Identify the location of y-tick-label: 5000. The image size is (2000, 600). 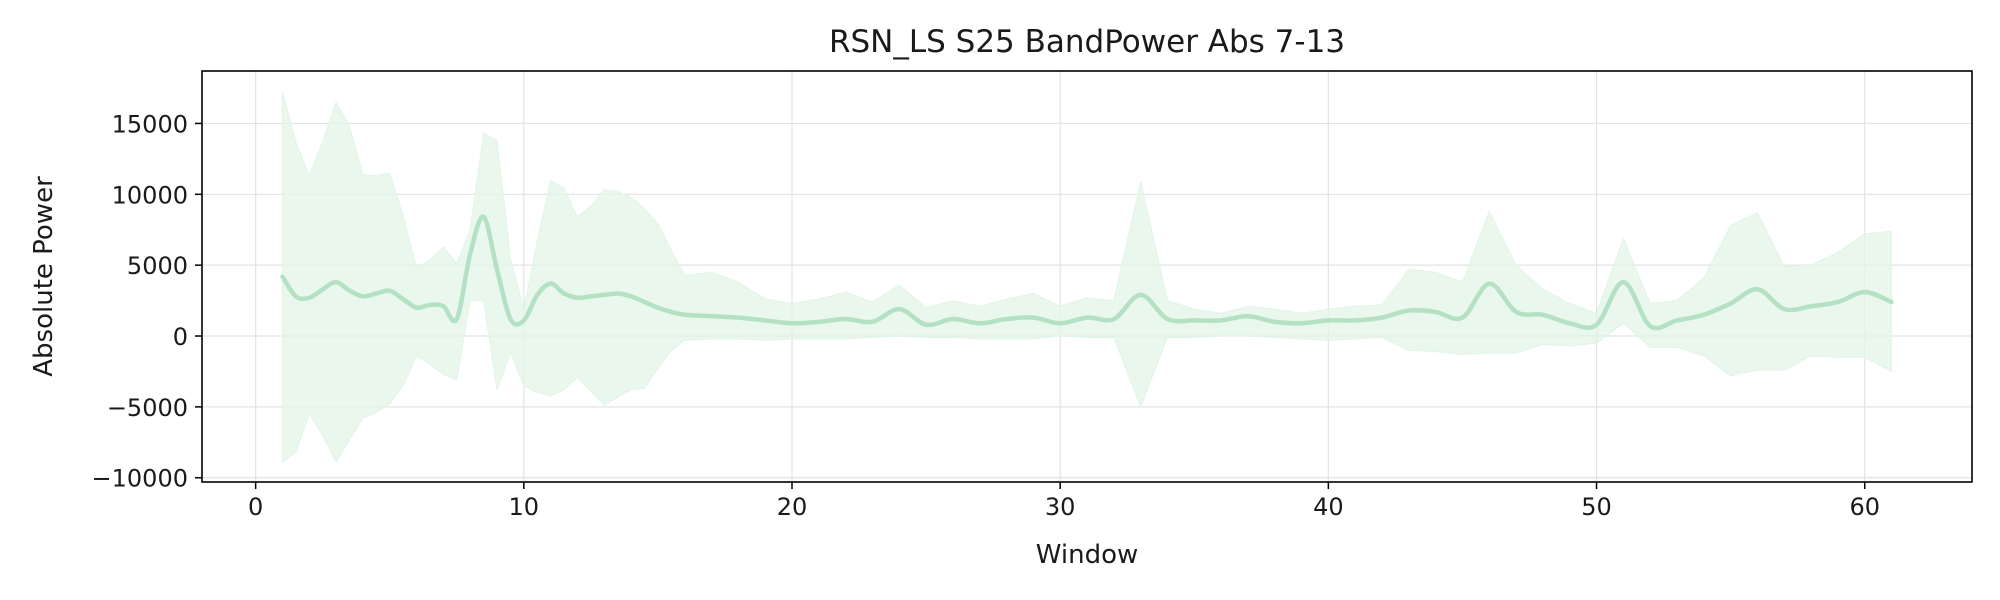
(157, 266).